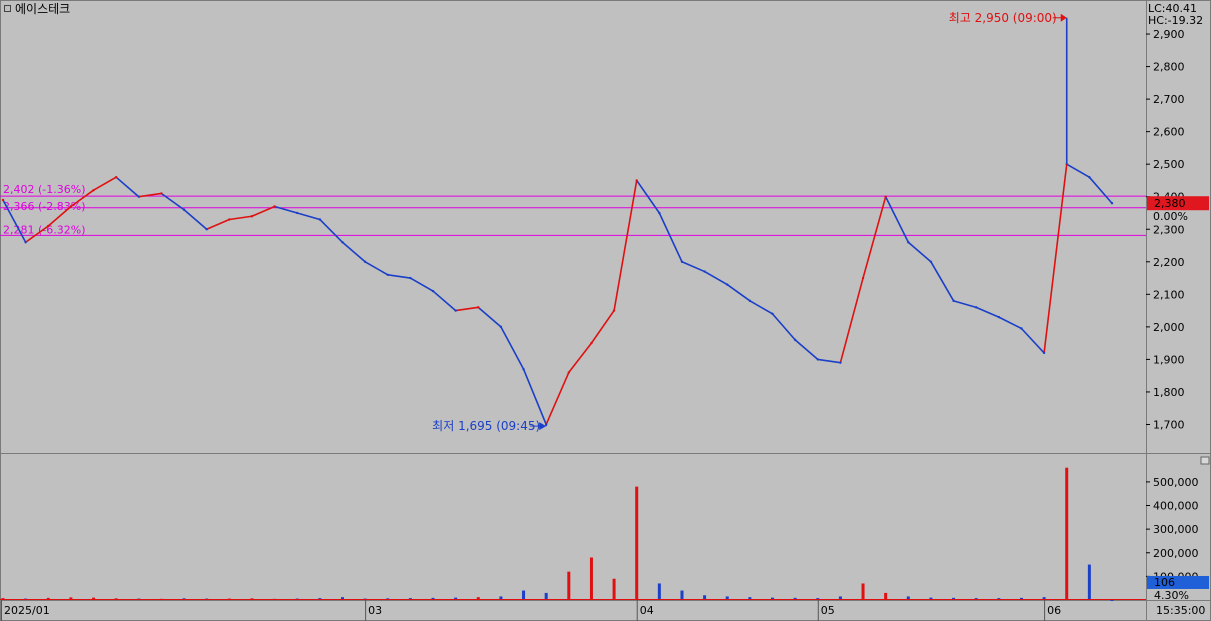  I want to click on current-volume-label: 106, so click(1164, 582).